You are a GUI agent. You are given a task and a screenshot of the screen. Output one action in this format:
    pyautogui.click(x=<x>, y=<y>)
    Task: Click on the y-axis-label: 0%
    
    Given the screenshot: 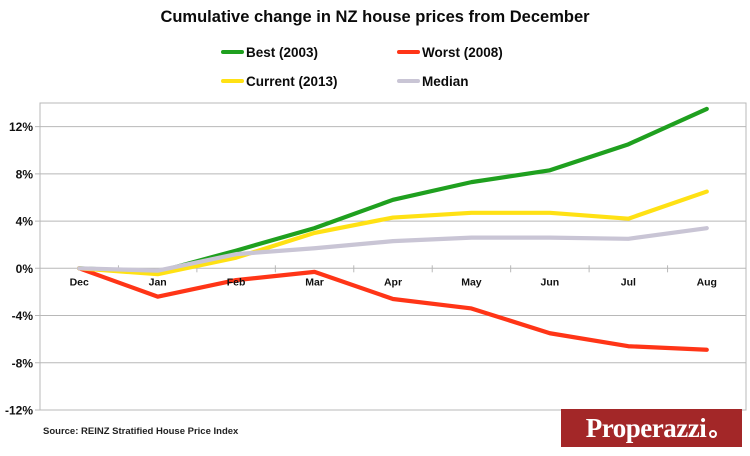 What is the action you would take?
    pyautogui.click(x=25, y=269)
    